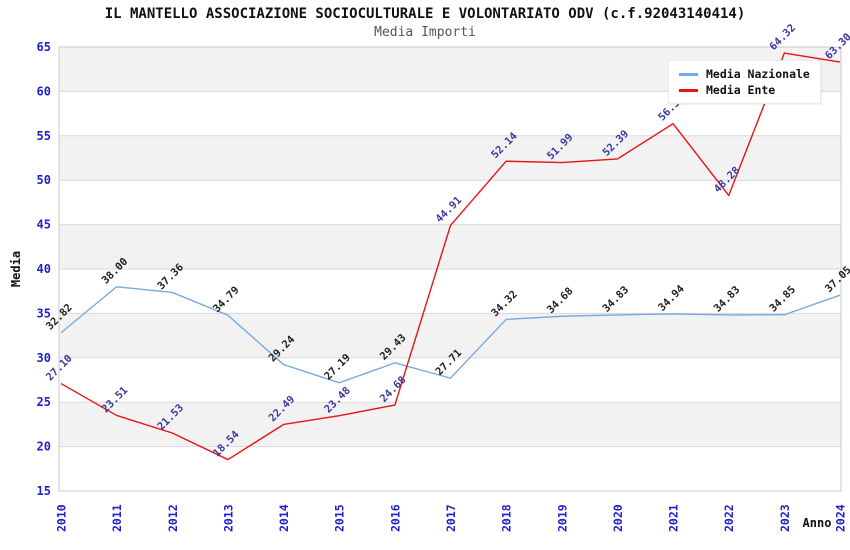 The height and width of the screenshot is (550, 850). Describe the element at coordinates (44, 447) in the screenshot. I see `y-tick-label: 20` at that location.